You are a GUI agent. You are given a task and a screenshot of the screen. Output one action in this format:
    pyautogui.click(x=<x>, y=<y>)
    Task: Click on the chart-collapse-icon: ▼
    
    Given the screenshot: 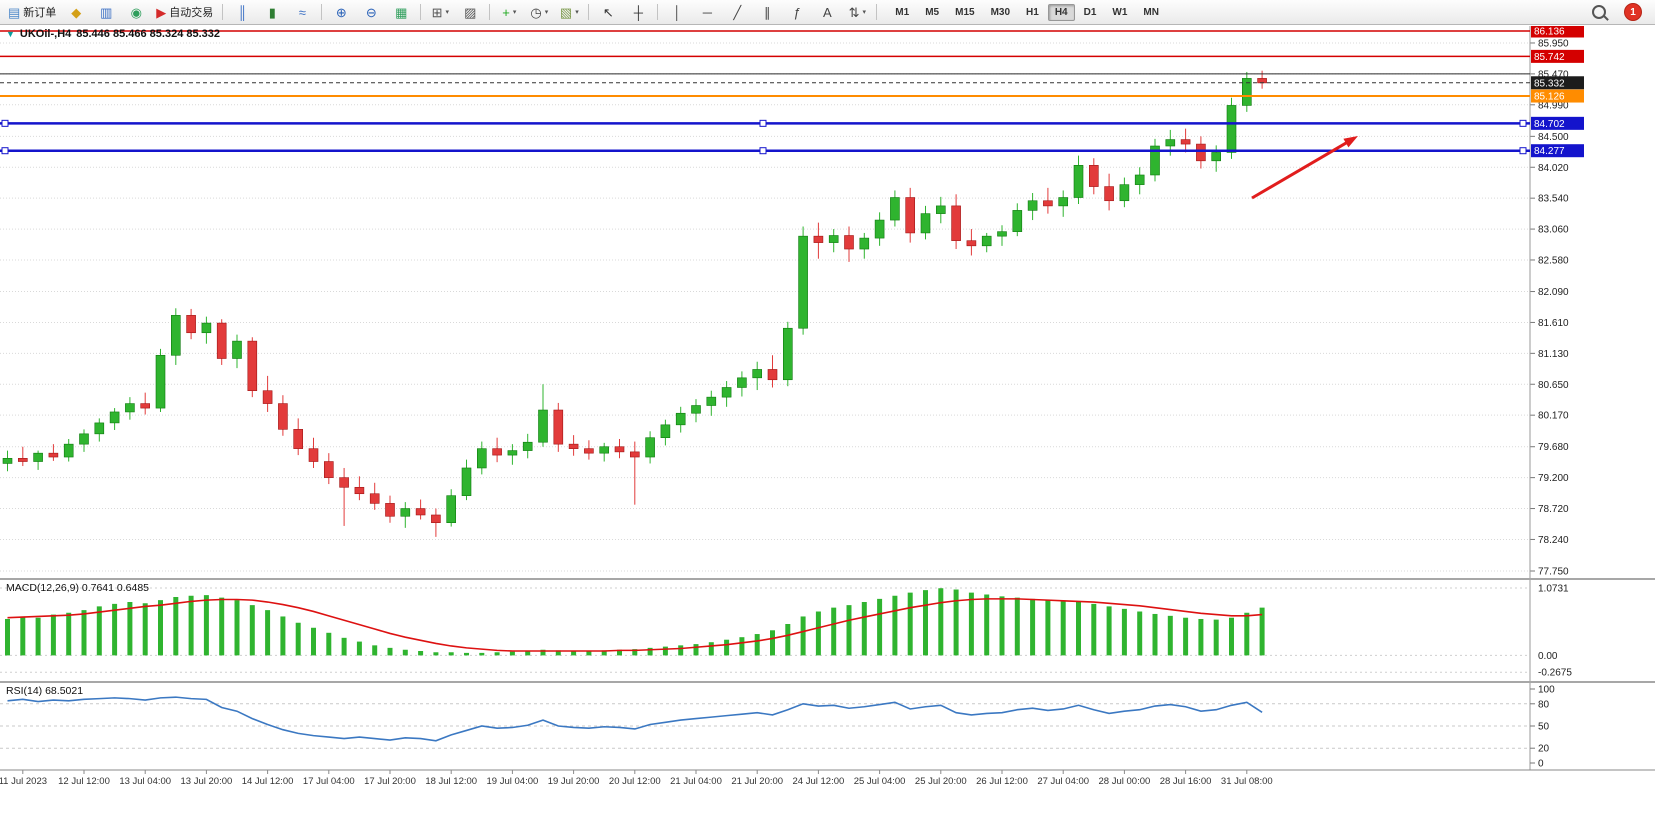 What is the action you would take?
    pyautogui.click(x=10, y=34)
    